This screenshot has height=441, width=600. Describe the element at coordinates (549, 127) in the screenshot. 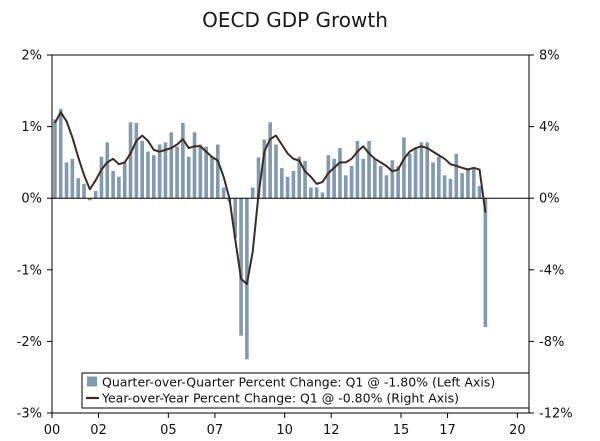

I see `right-tick-label: 4%` at that location.